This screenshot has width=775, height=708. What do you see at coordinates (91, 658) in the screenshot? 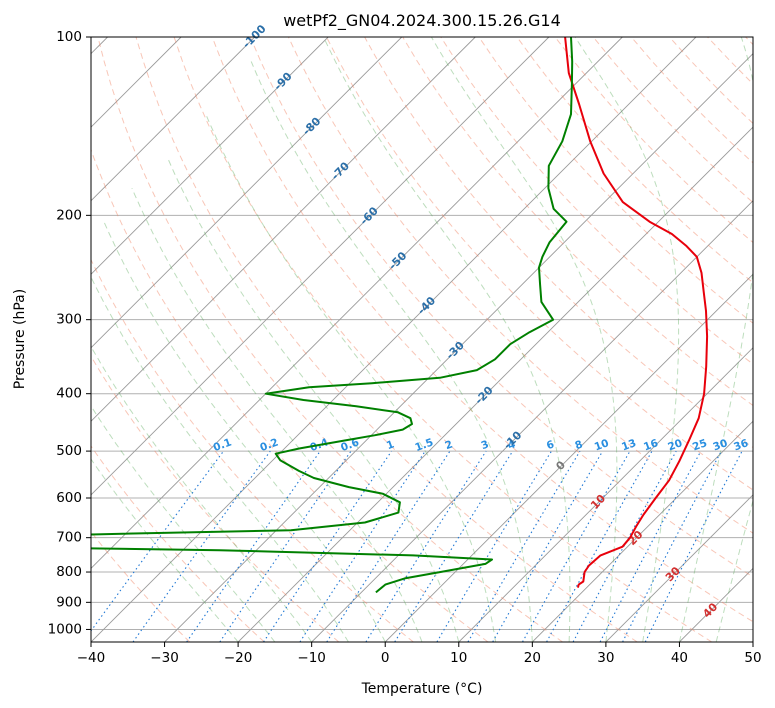
I see `x-tick-label: −40` at bounding box center [91, 658].